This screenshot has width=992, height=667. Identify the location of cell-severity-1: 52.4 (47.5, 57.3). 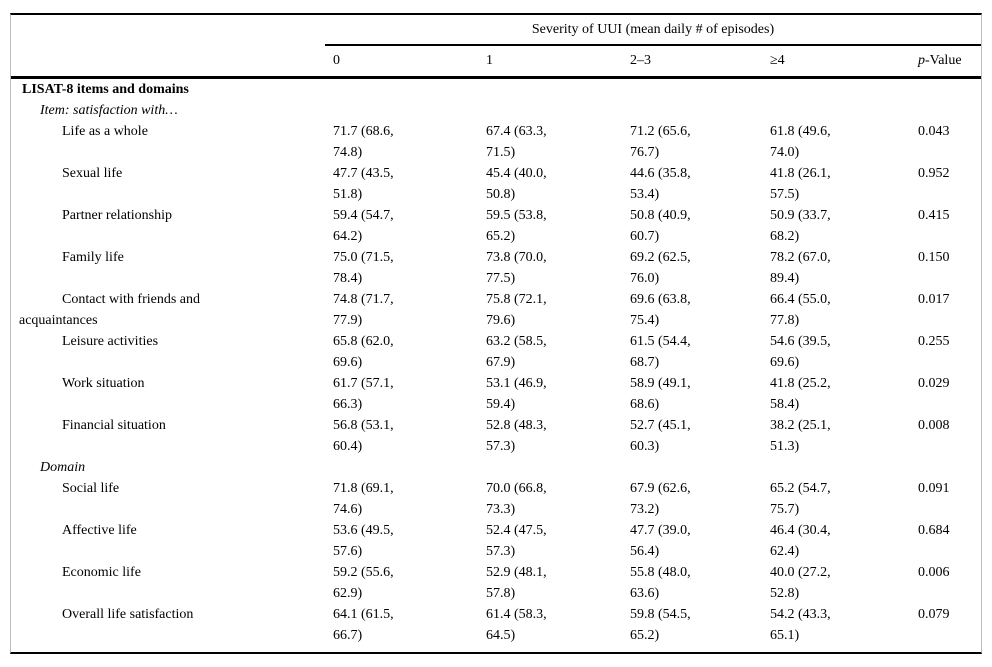
(516, 541).